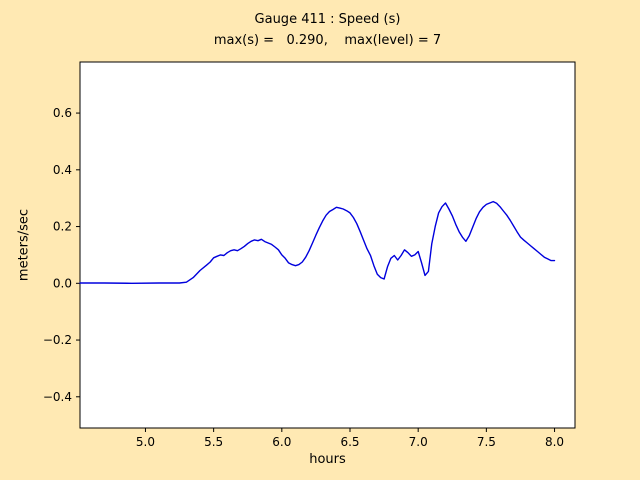 Image resolution: width=640 pixels, height=480 pixels. I want to click on chart-title: Gauge 411 : Speed (s), so click(327, 19).